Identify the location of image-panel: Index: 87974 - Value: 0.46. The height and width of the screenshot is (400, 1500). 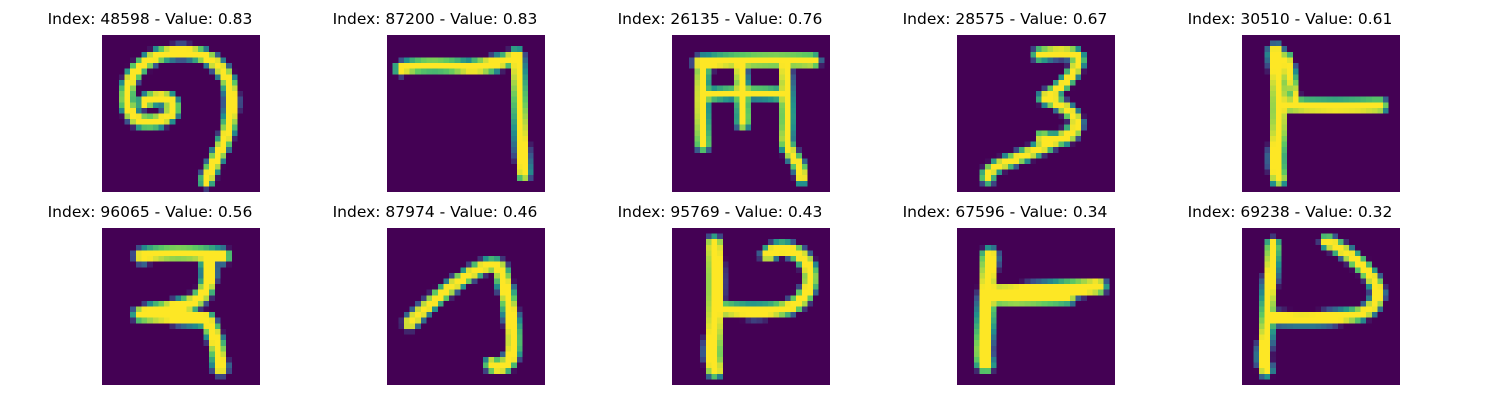
(435, 290).